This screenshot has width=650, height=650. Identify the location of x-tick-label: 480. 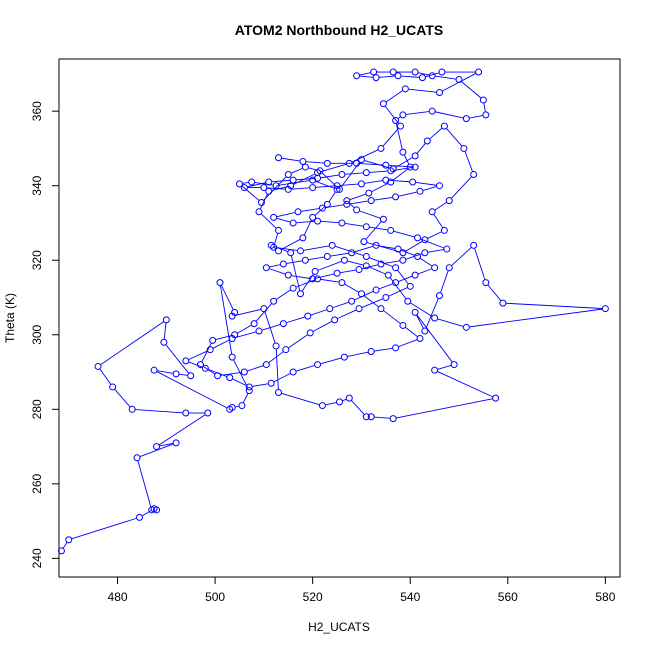
(118, 597).